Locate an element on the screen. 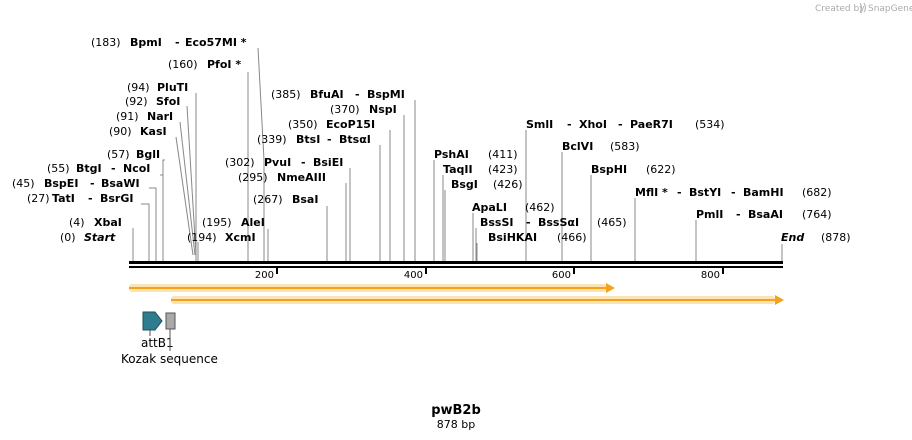 This screenshot has height=440, width=912. start-pos: (0) is located at coordinates (68, 237).